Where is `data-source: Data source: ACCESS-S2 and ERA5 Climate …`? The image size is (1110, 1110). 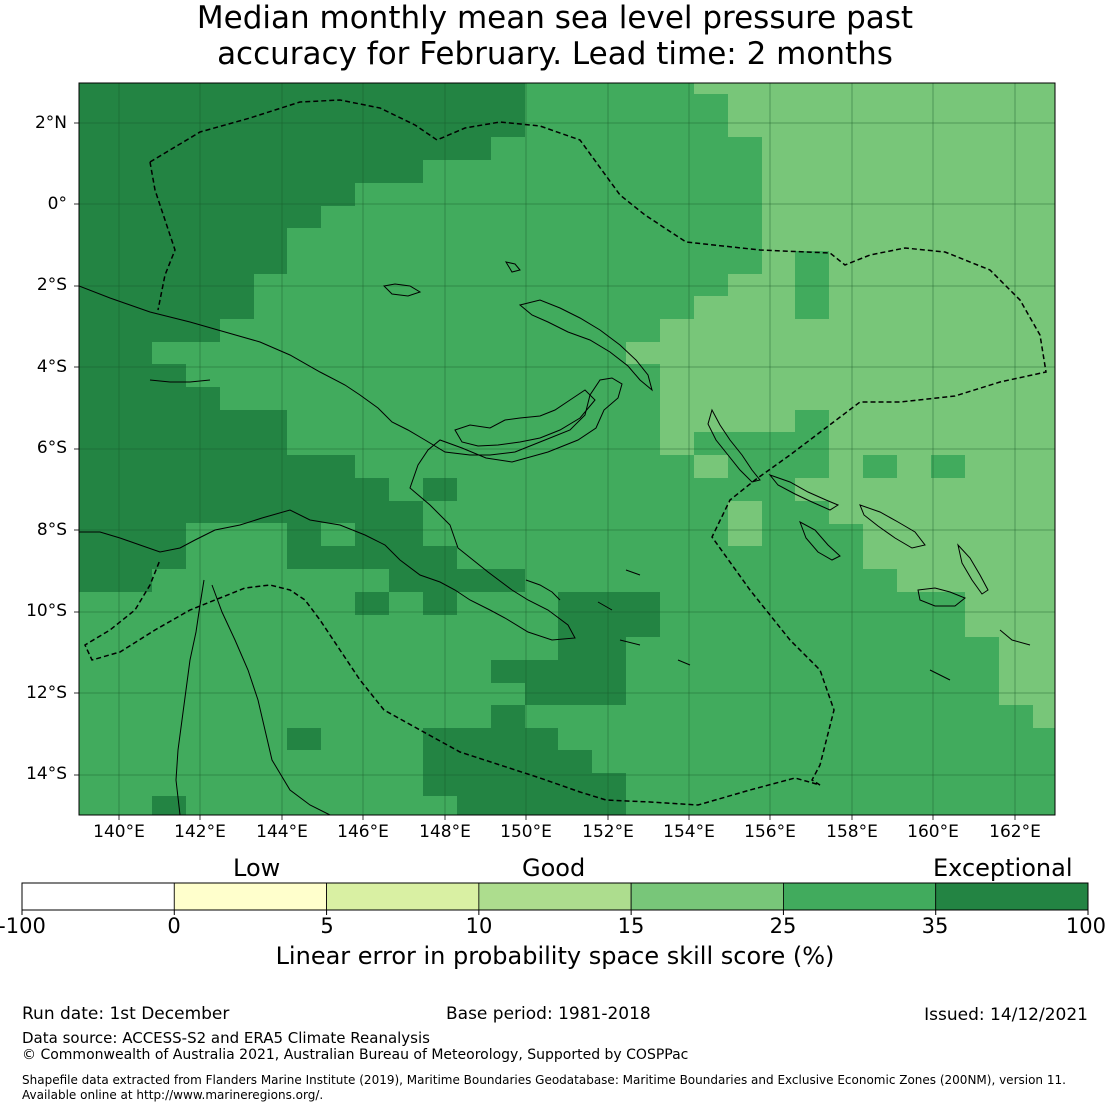 data-source: Data source: ACCESS-S2 and ERA5 Climate … is located at coordinates (226, 1038).